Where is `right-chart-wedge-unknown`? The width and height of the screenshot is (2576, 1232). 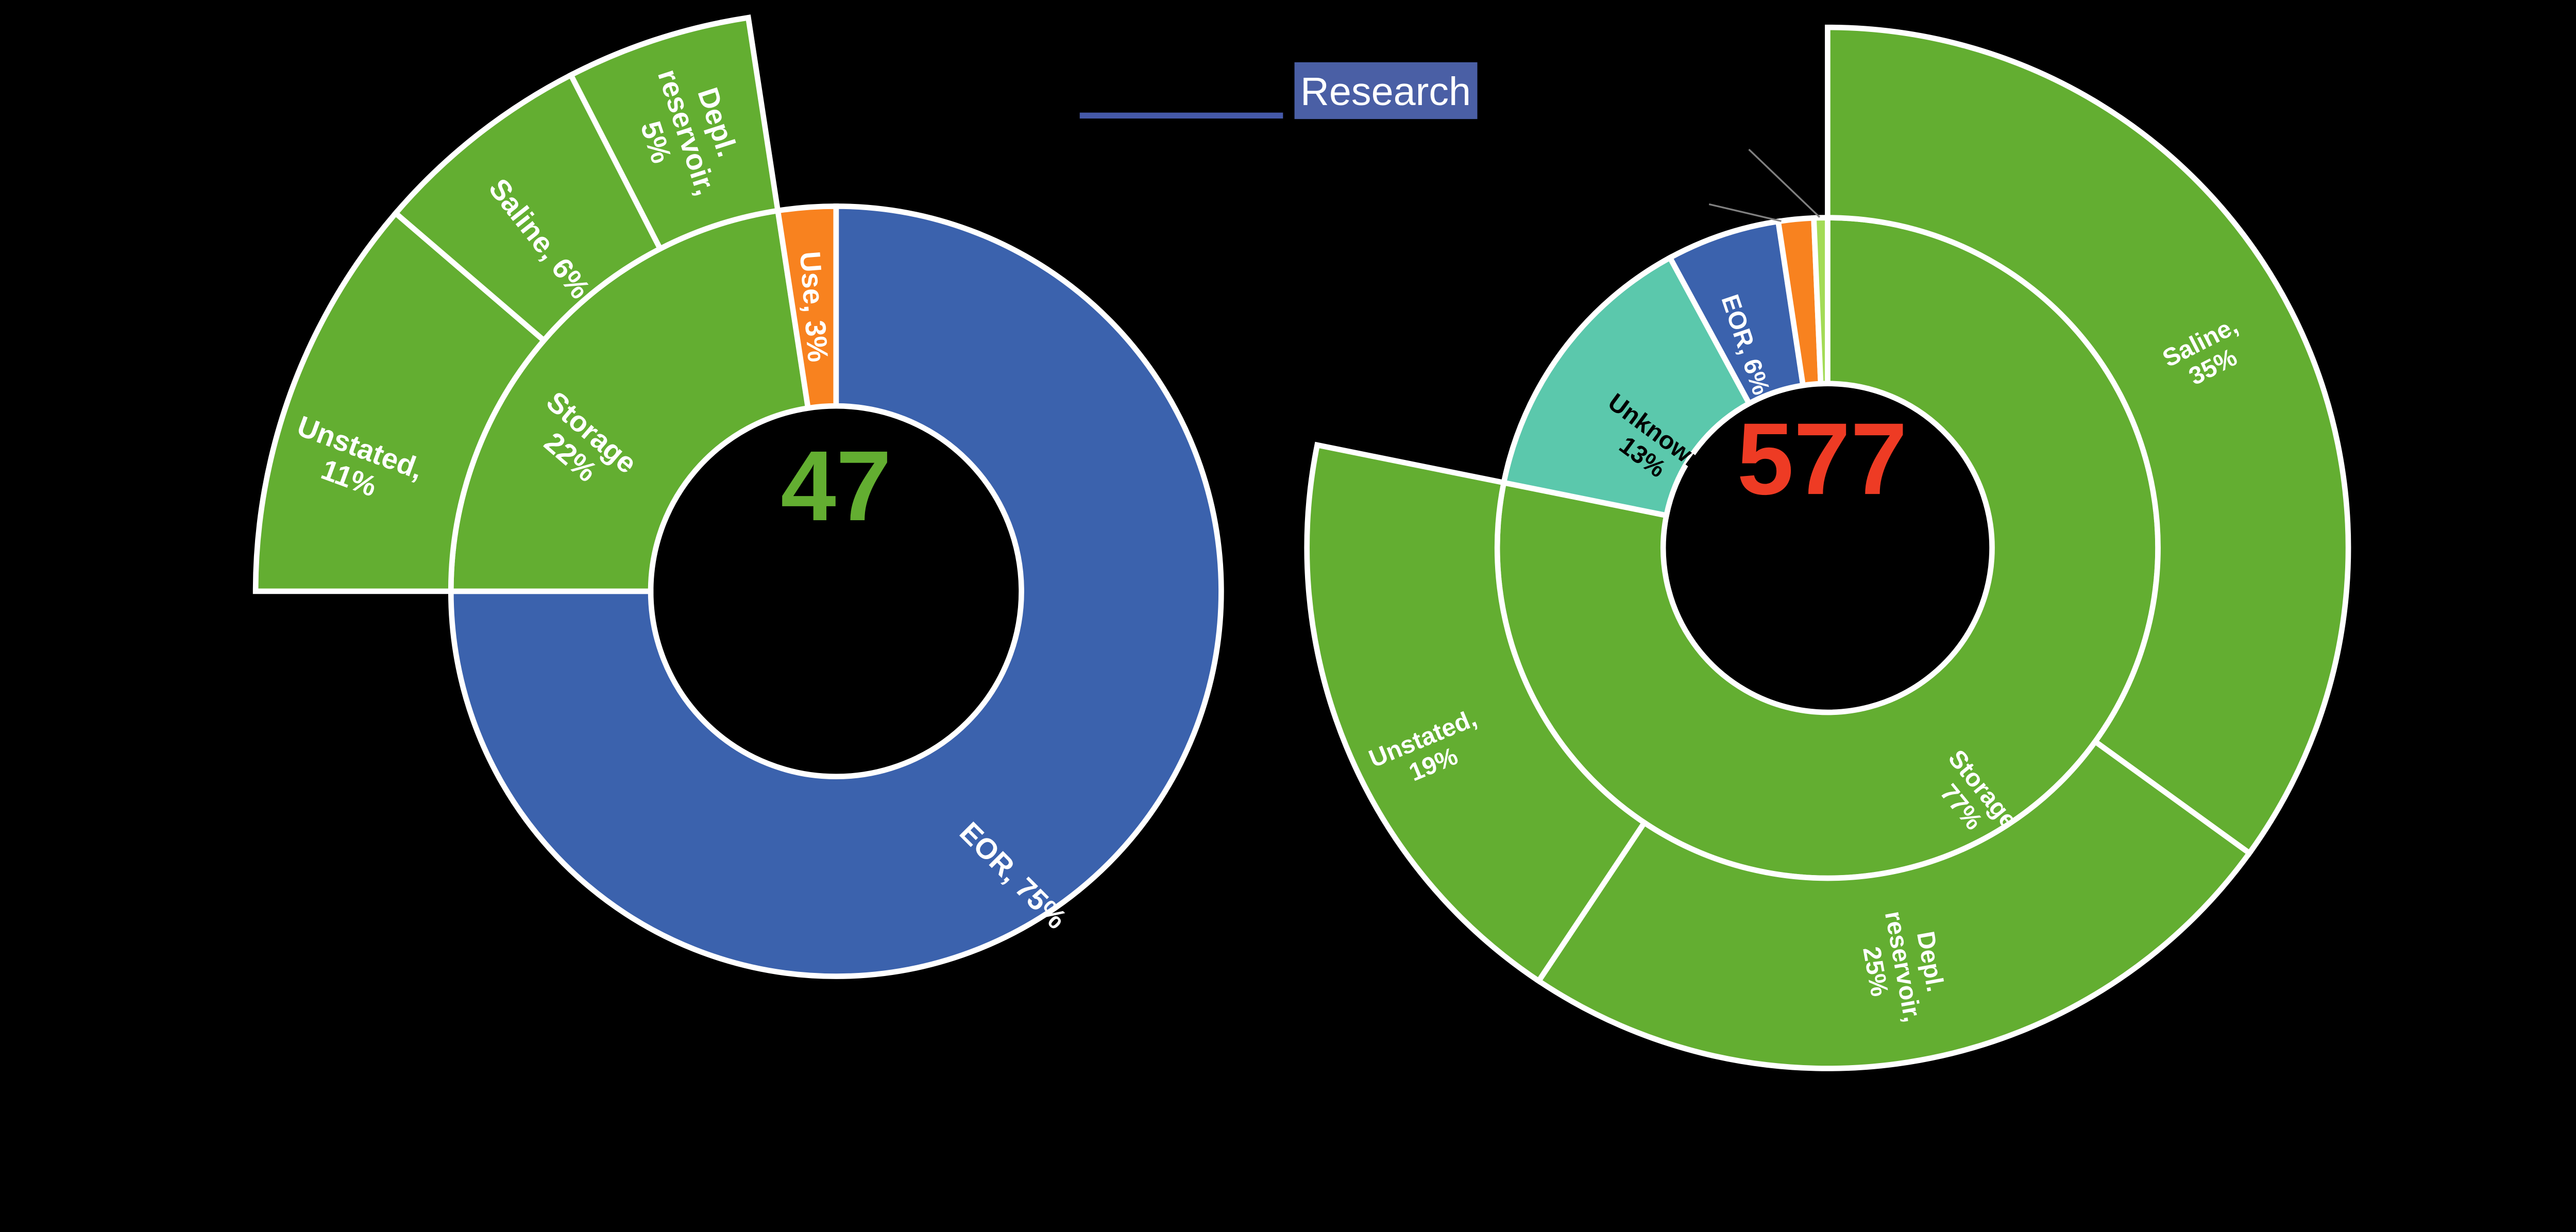
right-chart-wedge-unknown is located at coordinates (1626, 386).